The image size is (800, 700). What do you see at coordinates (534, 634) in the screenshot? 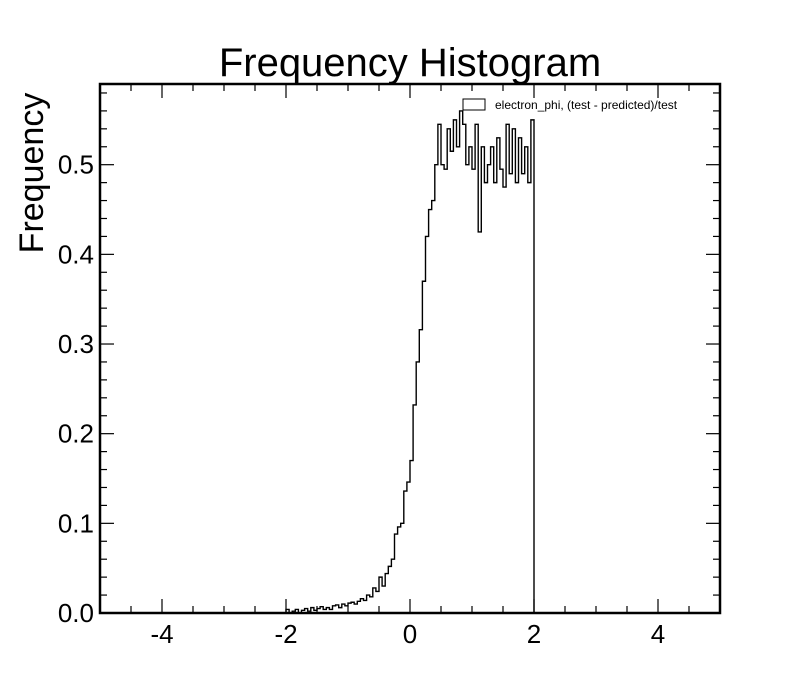
I see `x-tick-label: 2` at bounding box center [534, 634].